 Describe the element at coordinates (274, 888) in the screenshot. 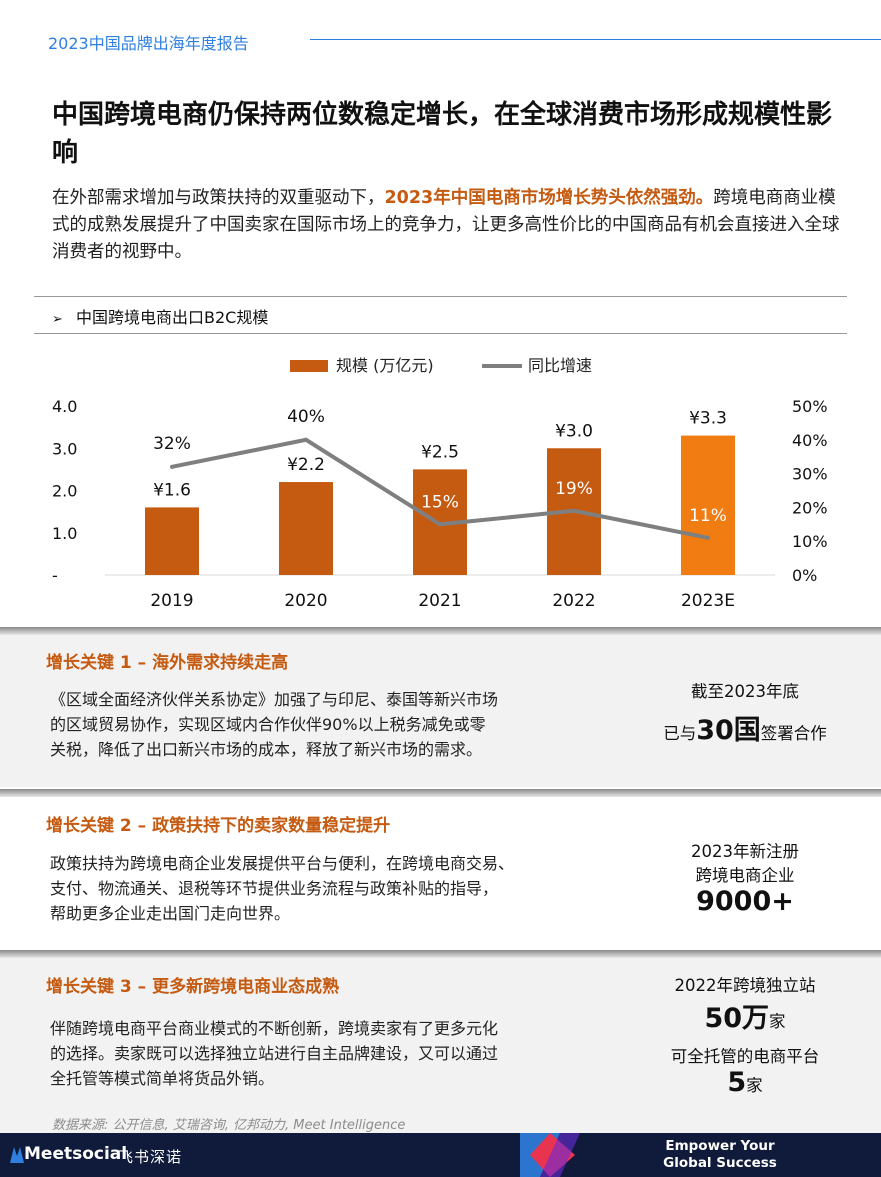

I see `key-2-line: 支付、物流通关、退税等环节提供业务流程与政策补贴的指导，` at that location.